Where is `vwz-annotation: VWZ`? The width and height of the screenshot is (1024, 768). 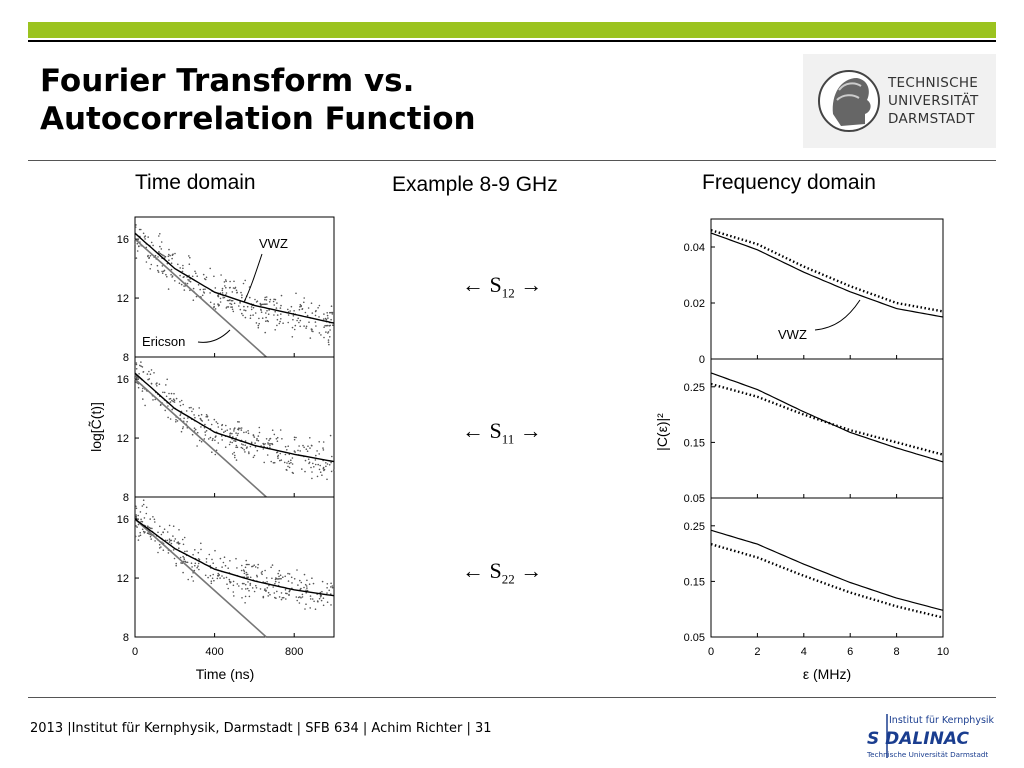
vwz-annotation: VWZ is located at coordinates (792, 334).